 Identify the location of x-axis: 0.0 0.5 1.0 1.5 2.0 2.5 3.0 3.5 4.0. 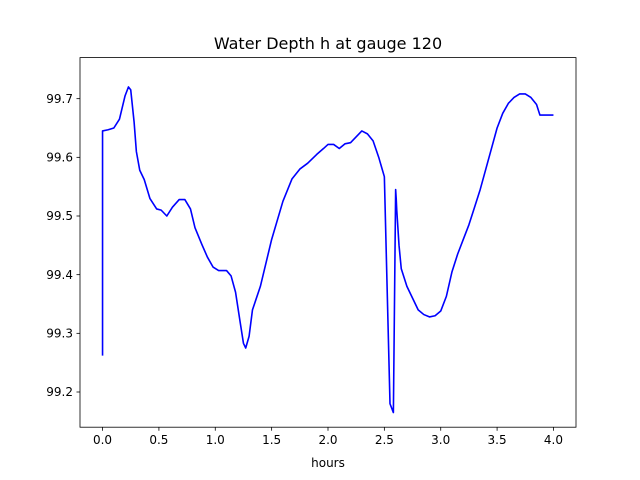
(328, 437).